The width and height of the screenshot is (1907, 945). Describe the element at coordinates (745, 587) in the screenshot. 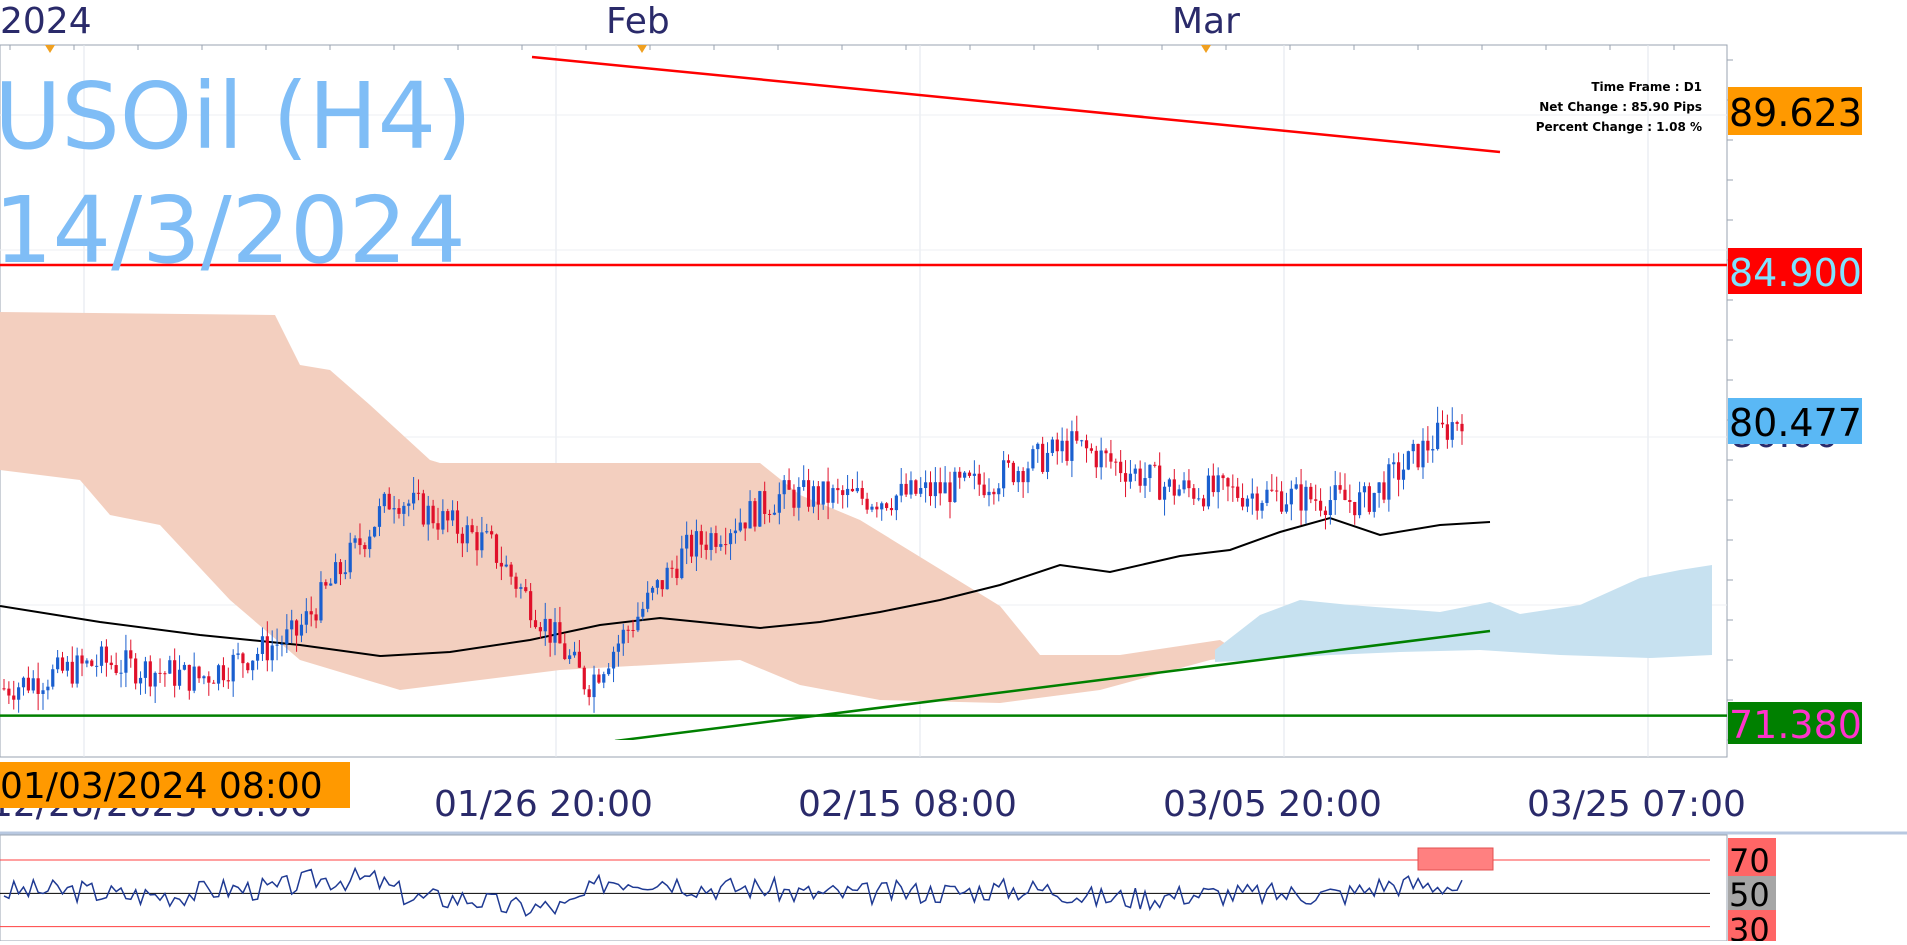

I see `moving-average` at that location.